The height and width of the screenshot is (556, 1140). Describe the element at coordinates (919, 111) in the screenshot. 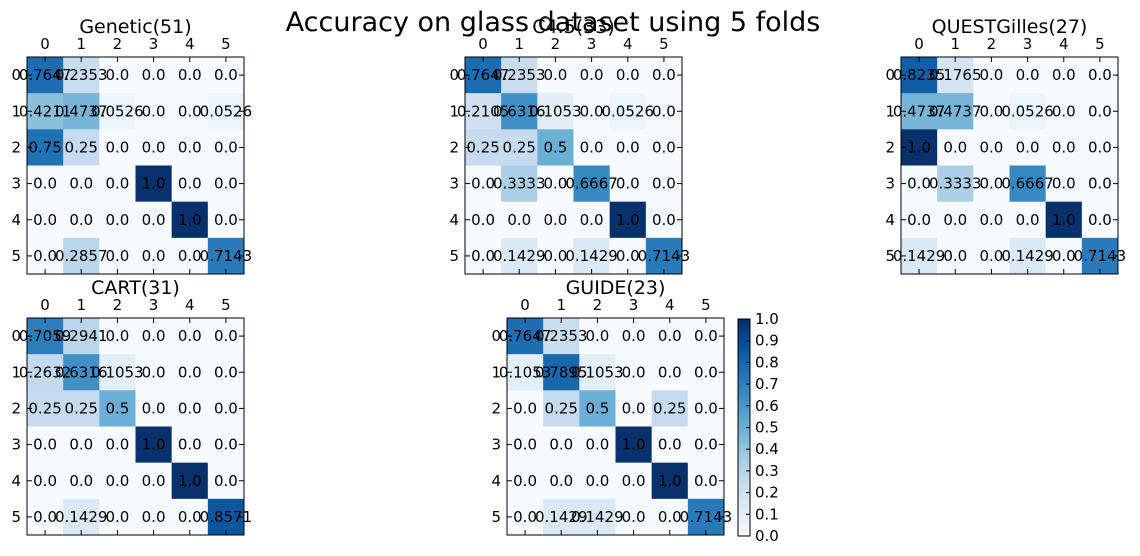

I see `cell-value-label: 0.4737` at that location.